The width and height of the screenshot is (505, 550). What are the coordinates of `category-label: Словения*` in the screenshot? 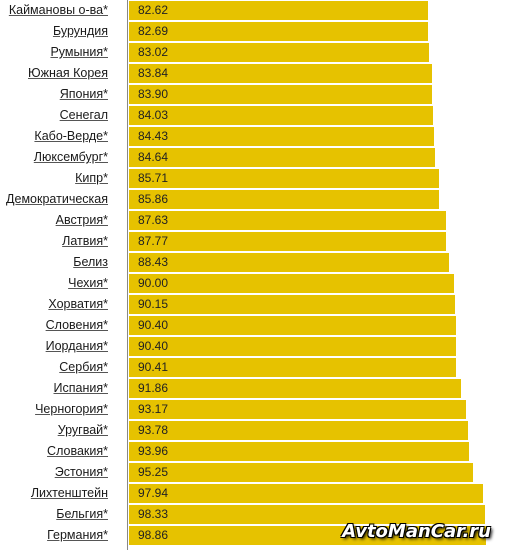 It's located at (76, 325).